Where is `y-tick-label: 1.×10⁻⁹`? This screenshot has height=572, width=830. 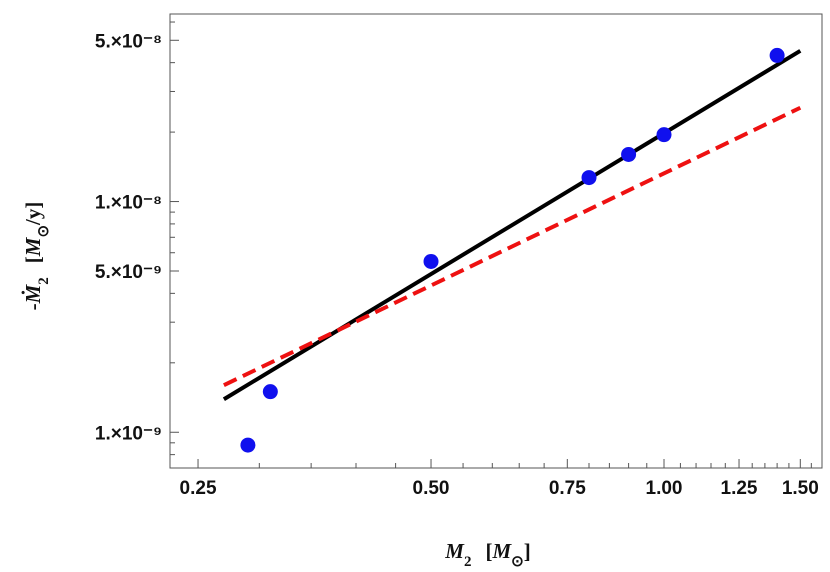 y-tick-label: 1.×10⁻⁹ is located at coordinates (128, 433).